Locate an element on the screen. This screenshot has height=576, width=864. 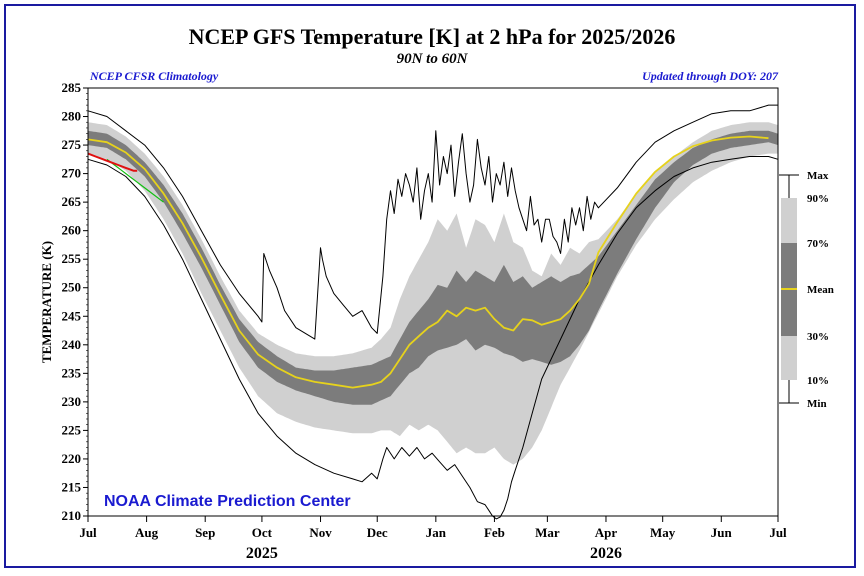
legend-label: 30% is located at coordinates (818, 337).